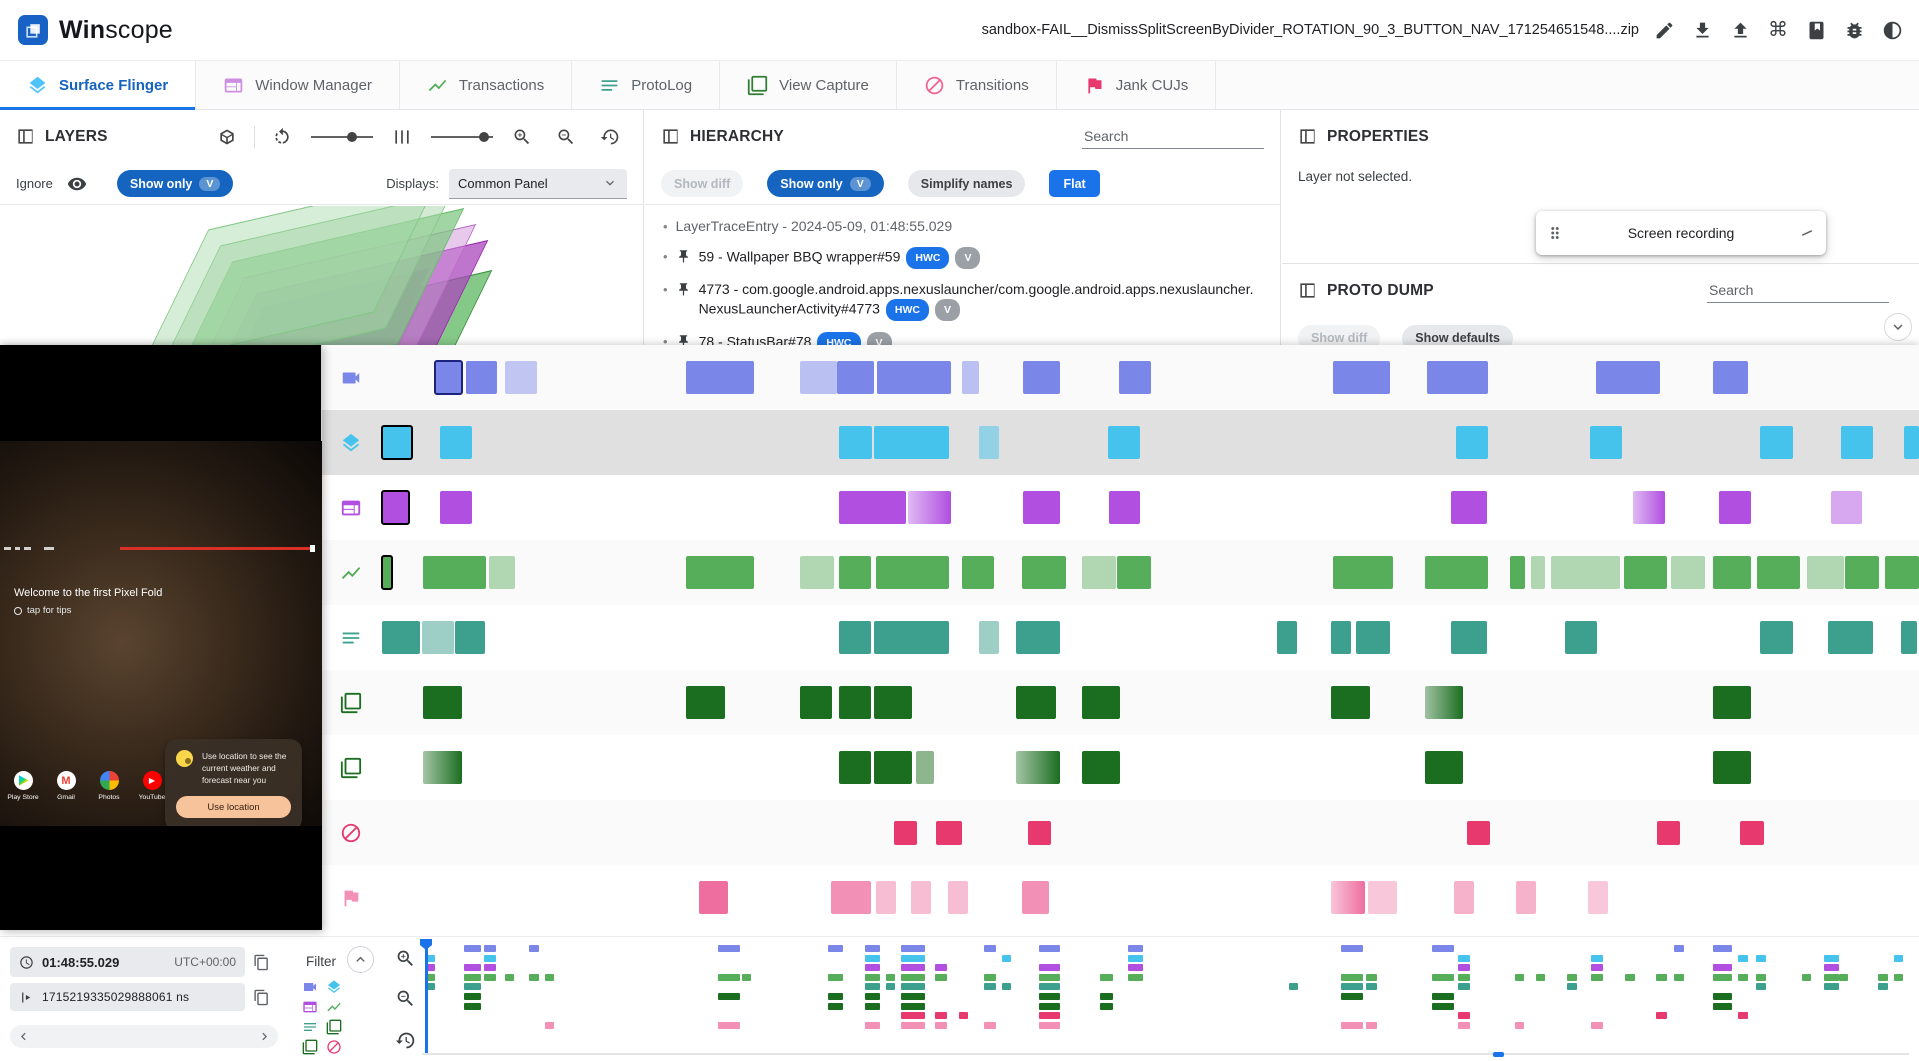 Image resolution: width=1919 pixels, height=1061 pixels. What do you see at coordinates (808, 85) in the screenshot?
I see `tab-view-capture: View Capture` at bounding box center [808, 85].